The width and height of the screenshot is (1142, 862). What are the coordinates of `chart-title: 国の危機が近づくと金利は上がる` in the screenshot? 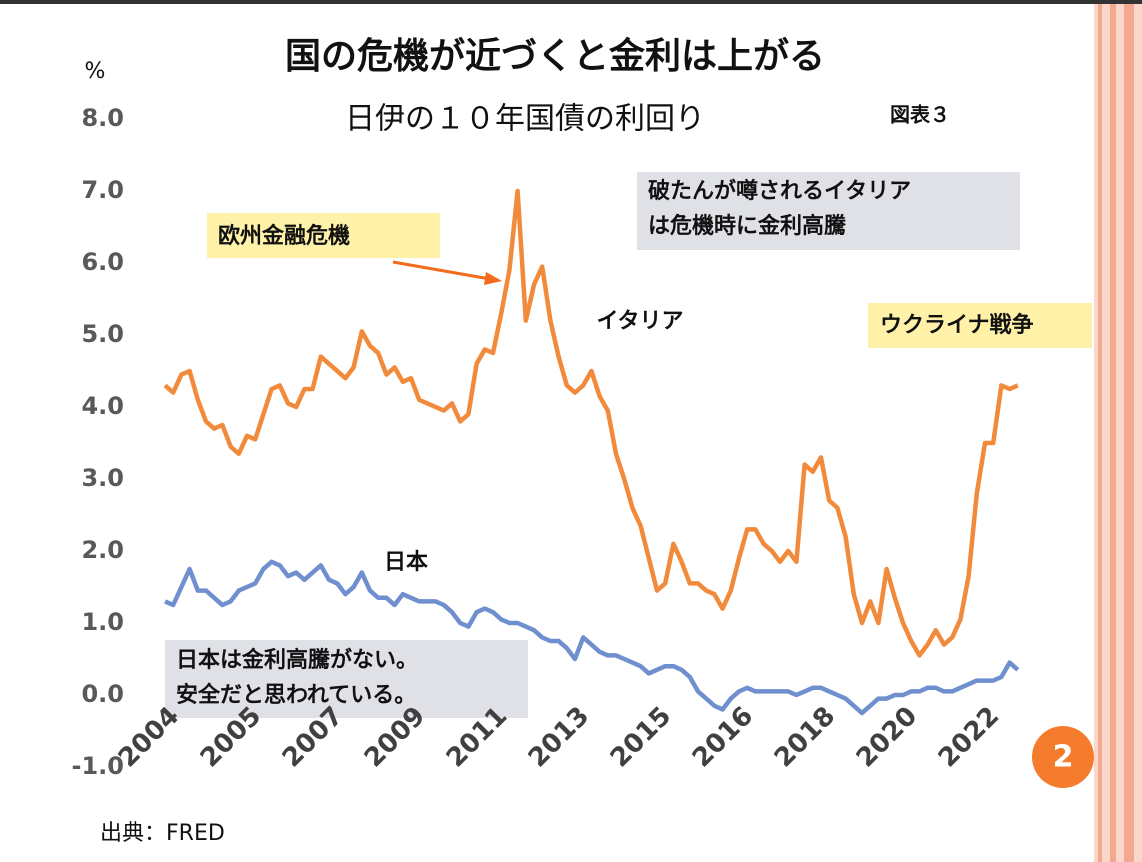 It's located at (555, 56).